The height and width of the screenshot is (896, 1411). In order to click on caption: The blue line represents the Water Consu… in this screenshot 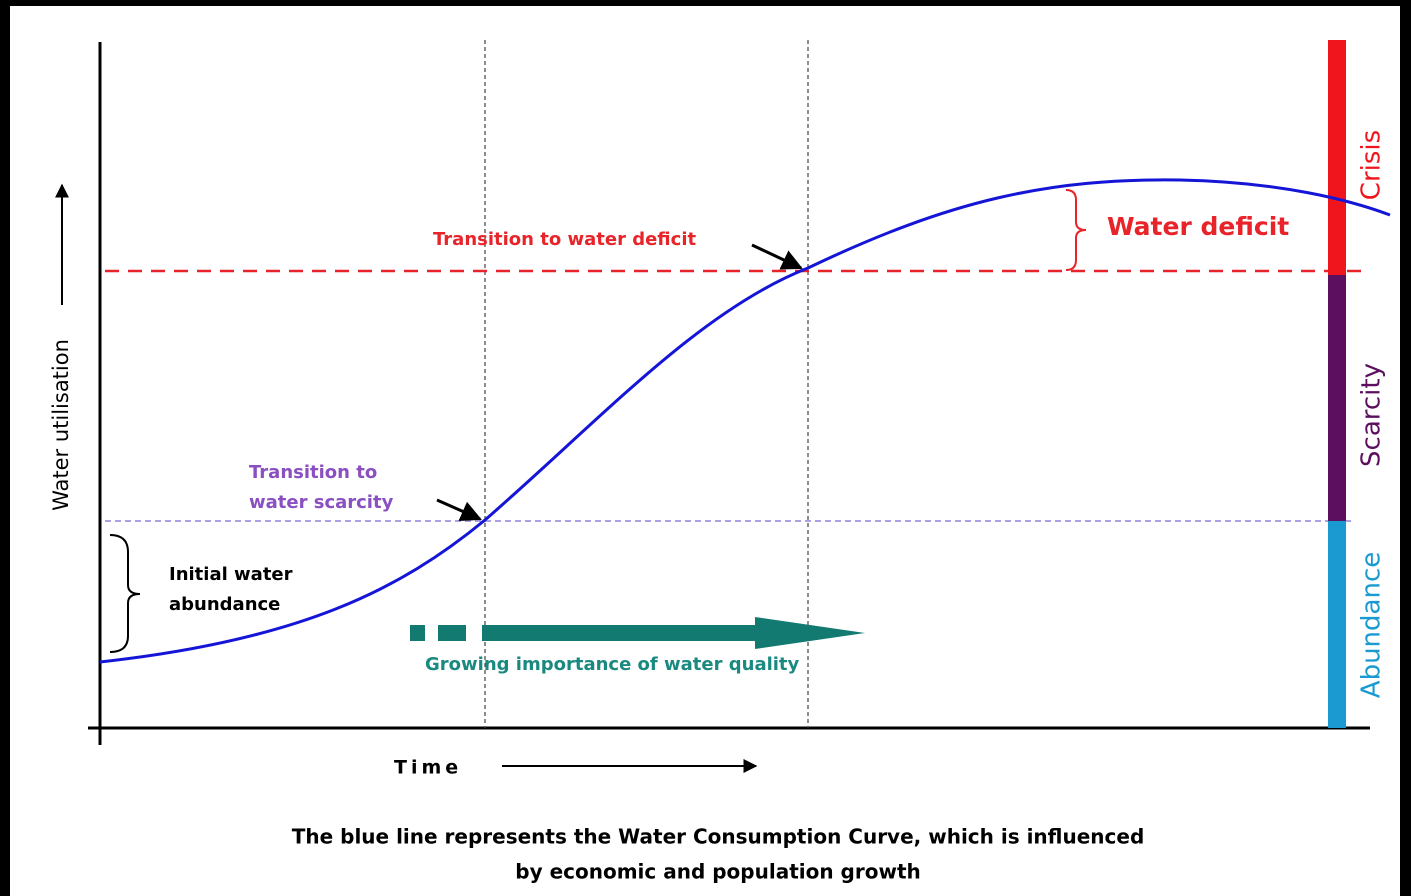, I will do `click(718, 837)`.